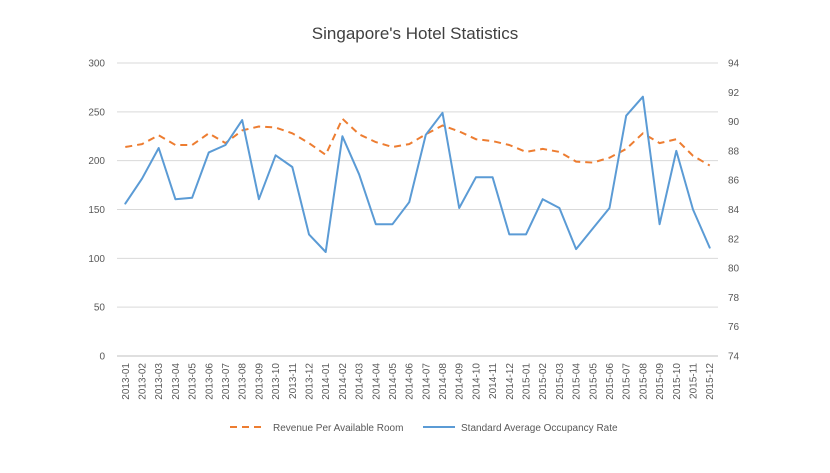 This screenshot has height=473, width=830. I want to click on x-tick-label: 2015-05, so click(593, 381).